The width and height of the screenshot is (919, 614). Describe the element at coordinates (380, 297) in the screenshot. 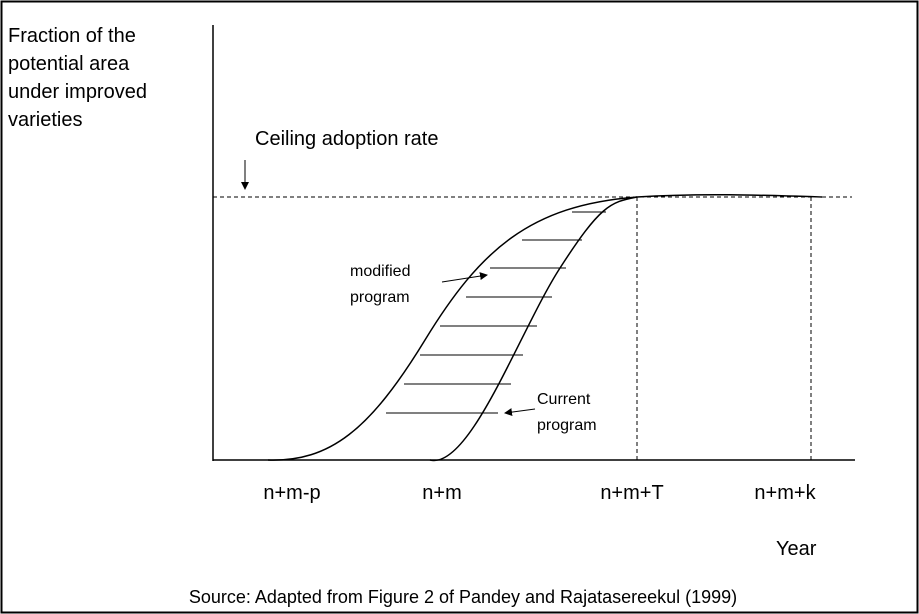

I see `modified-label: program` at that location.